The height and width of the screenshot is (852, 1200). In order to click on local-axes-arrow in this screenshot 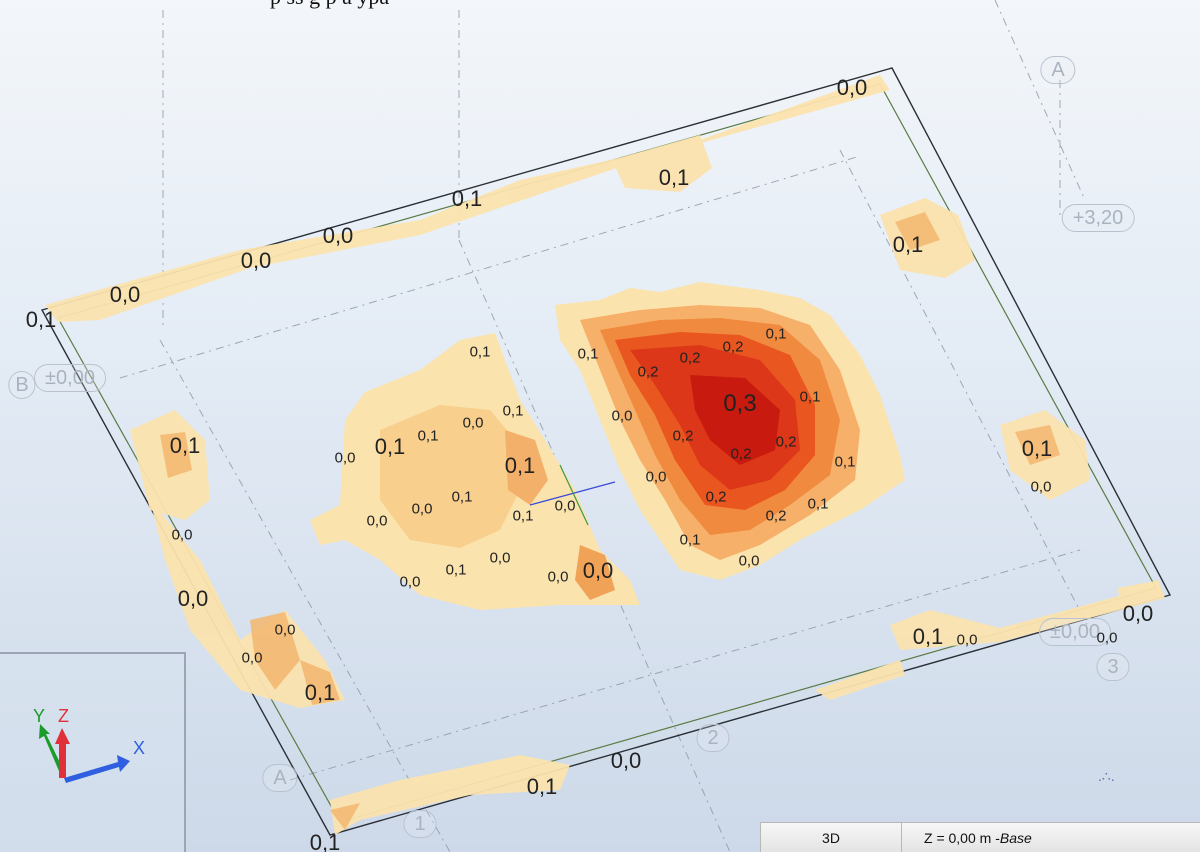, I will do `click(572, 495)`.